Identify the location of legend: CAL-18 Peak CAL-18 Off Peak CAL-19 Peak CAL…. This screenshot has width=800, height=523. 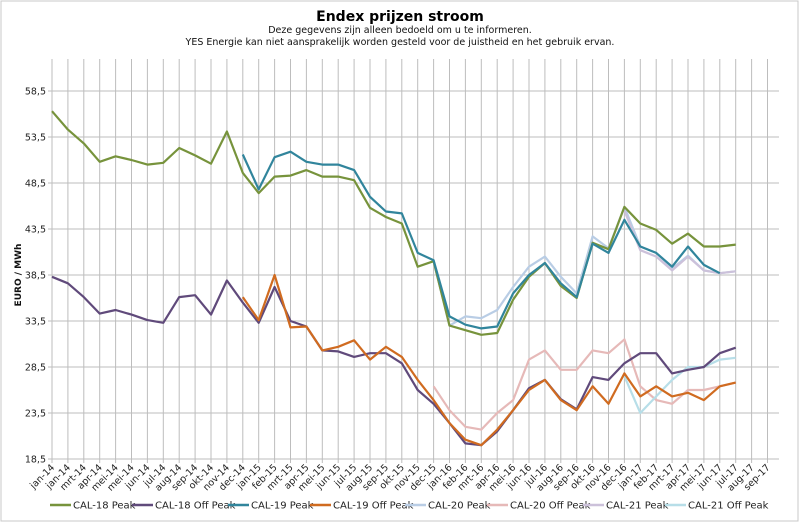
(409, 506).